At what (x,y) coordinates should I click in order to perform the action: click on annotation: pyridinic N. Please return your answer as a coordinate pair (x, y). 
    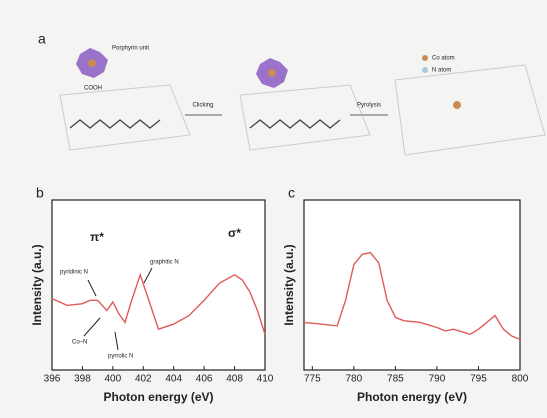
    Looking at the image, I should click on (74, 273).